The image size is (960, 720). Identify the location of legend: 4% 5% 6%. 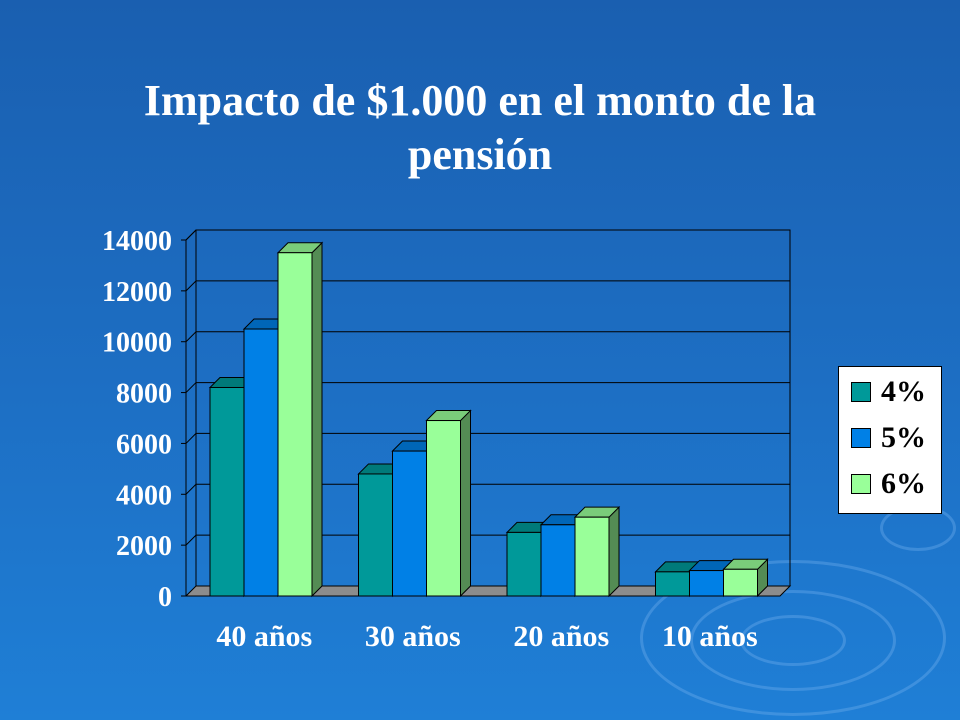
(890, 440).